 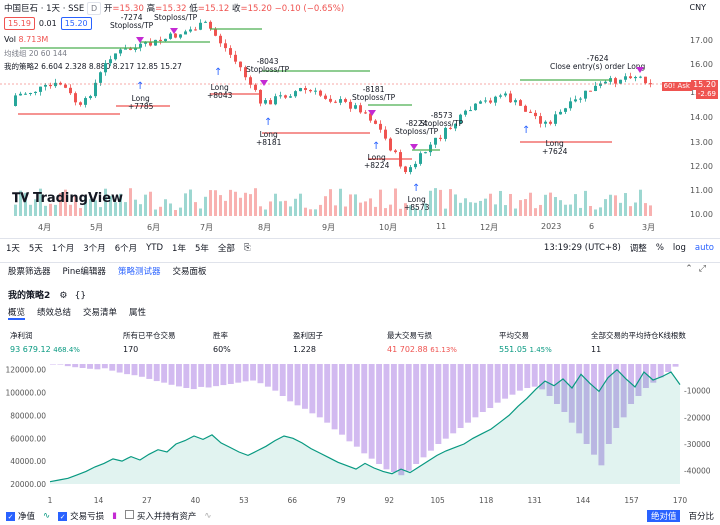 I want to click on tab-pine-editor: Pine编辑器, so click(x=84, y=272).